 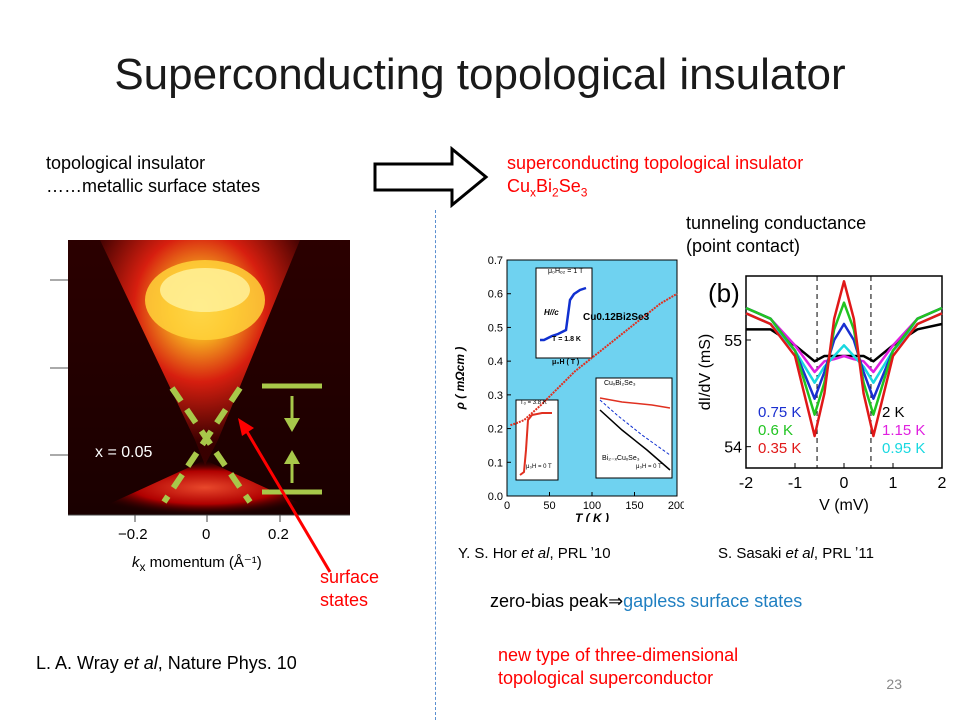 What do you see at coordinates (200, 406) in the screenshot?
I see `arpes-image` at bounding box center [200, 406].